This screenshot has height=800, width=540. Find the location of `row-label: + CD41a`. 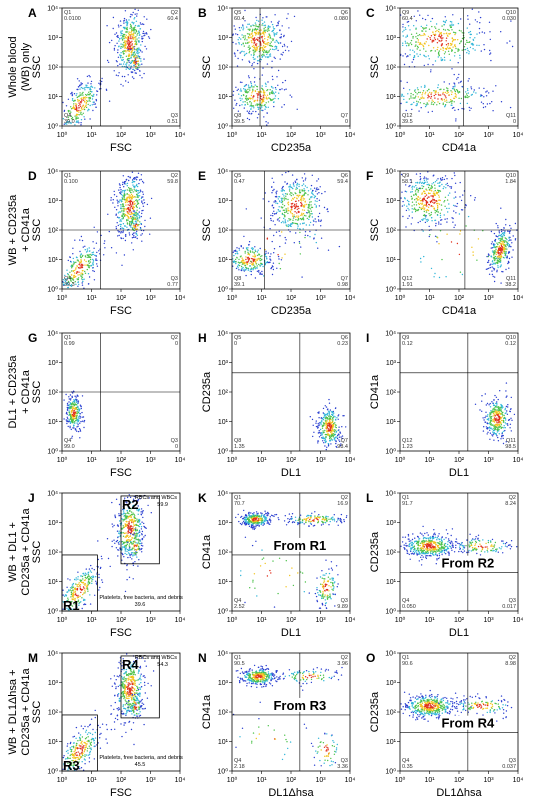

row-label: + CD41a is located at coordinates (26, 229).